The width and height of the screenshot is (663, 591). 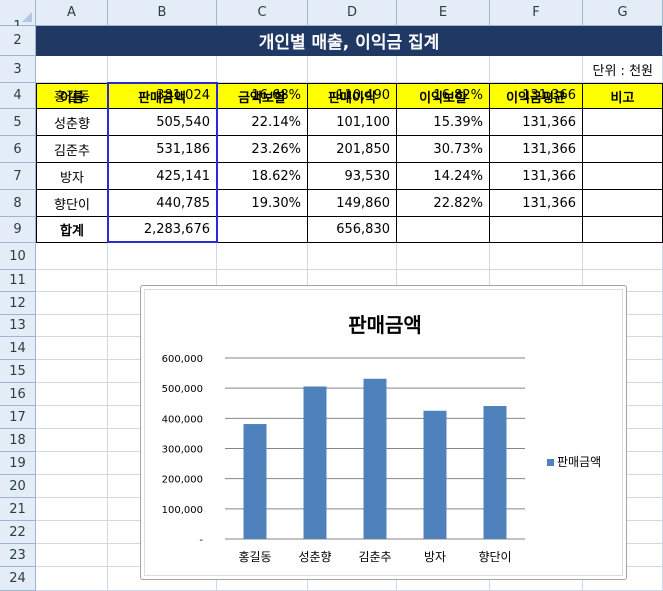 I want to click on row-header-3: 3, so click(x=18, y=69).